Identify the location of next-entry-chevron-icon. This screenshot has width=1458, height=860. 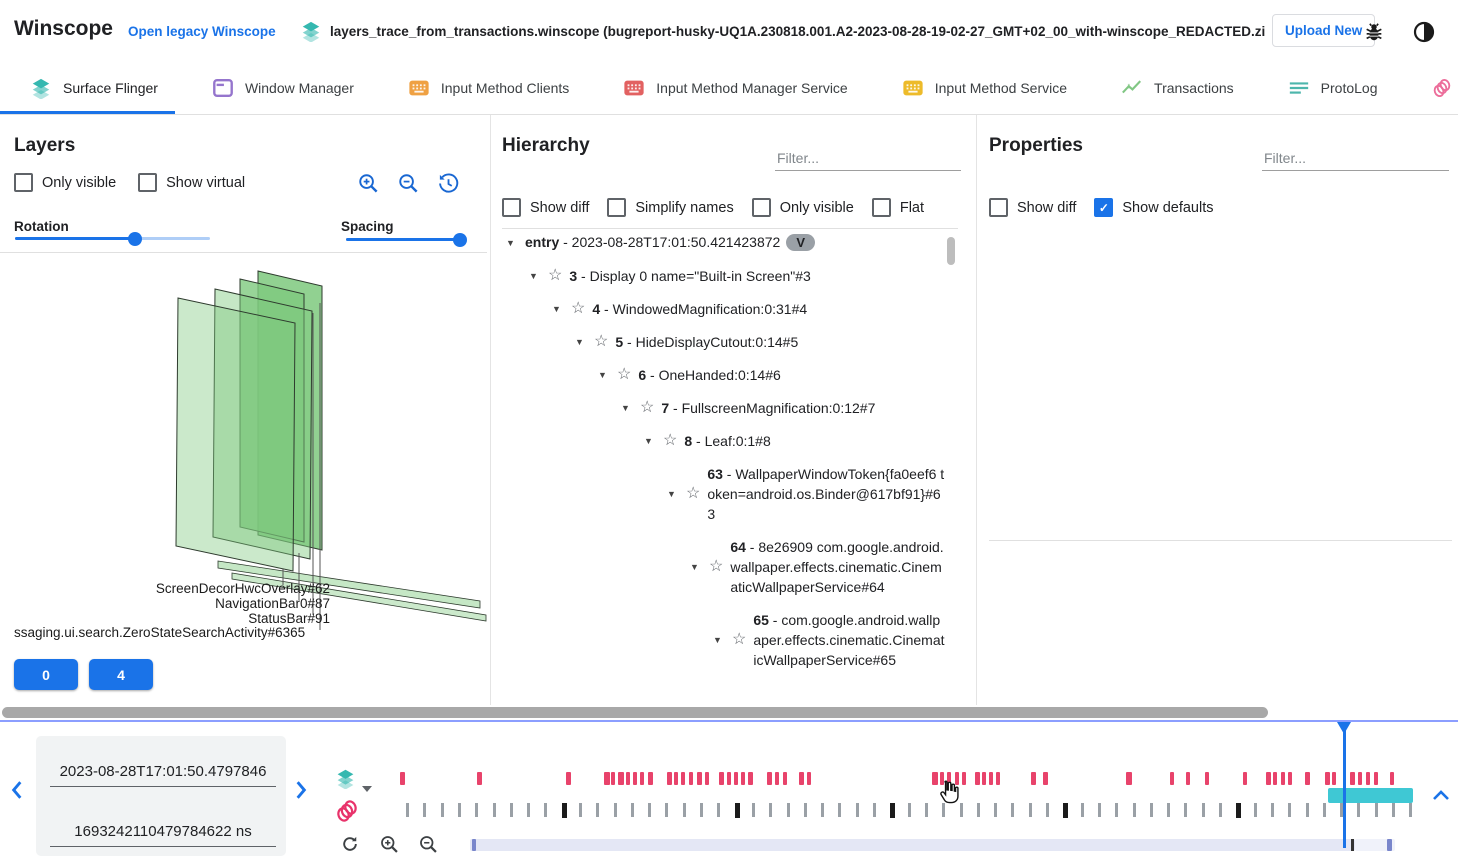
(301, 790).